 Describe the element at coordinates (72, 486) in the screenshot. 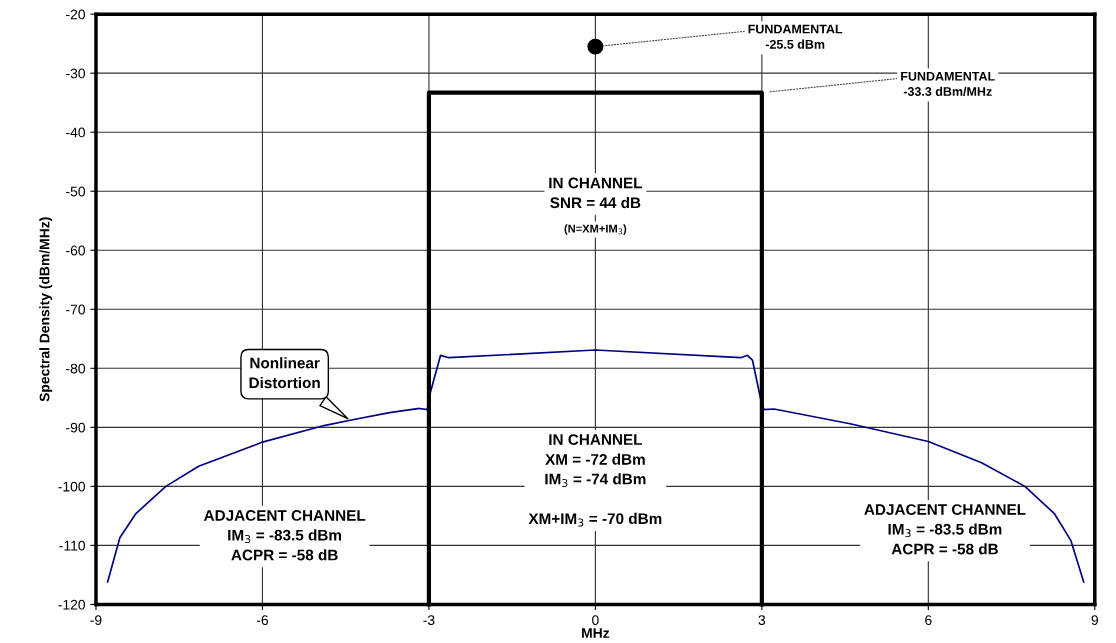

I see `y-tick-label: -100` at that location.